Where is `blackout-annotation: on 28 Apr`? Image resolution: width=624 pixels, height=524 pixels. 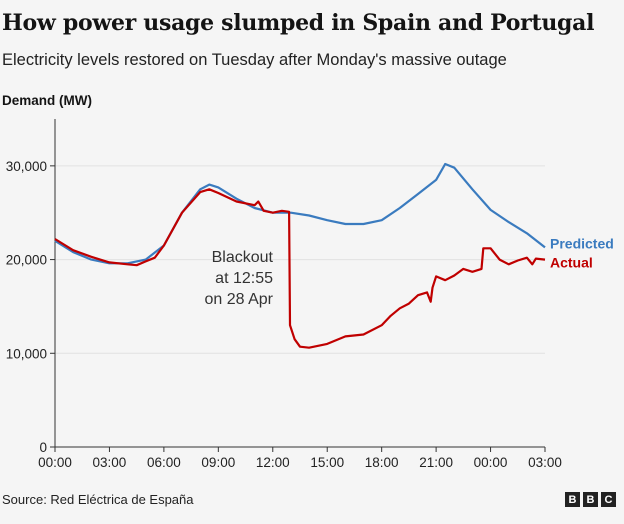 blackout-annotation: on 28 Apr is located at coordinates (239, 299).